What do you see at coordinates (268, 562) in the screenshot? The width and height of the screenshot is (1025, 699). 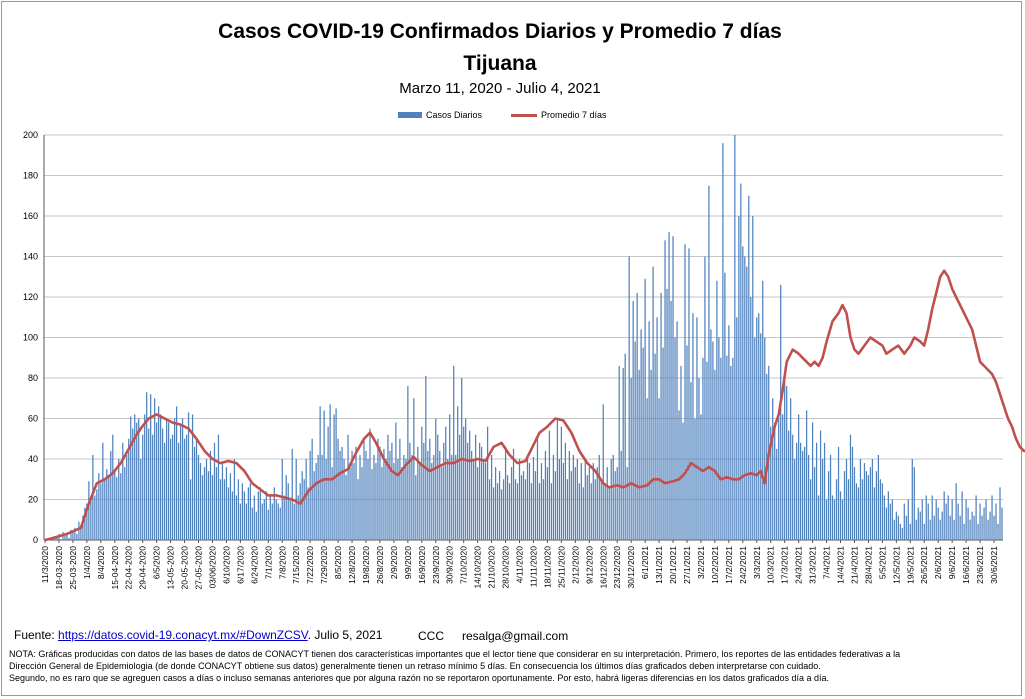 I see `x-tick-label: 7/1/2020` at bounding box center [268, 562].